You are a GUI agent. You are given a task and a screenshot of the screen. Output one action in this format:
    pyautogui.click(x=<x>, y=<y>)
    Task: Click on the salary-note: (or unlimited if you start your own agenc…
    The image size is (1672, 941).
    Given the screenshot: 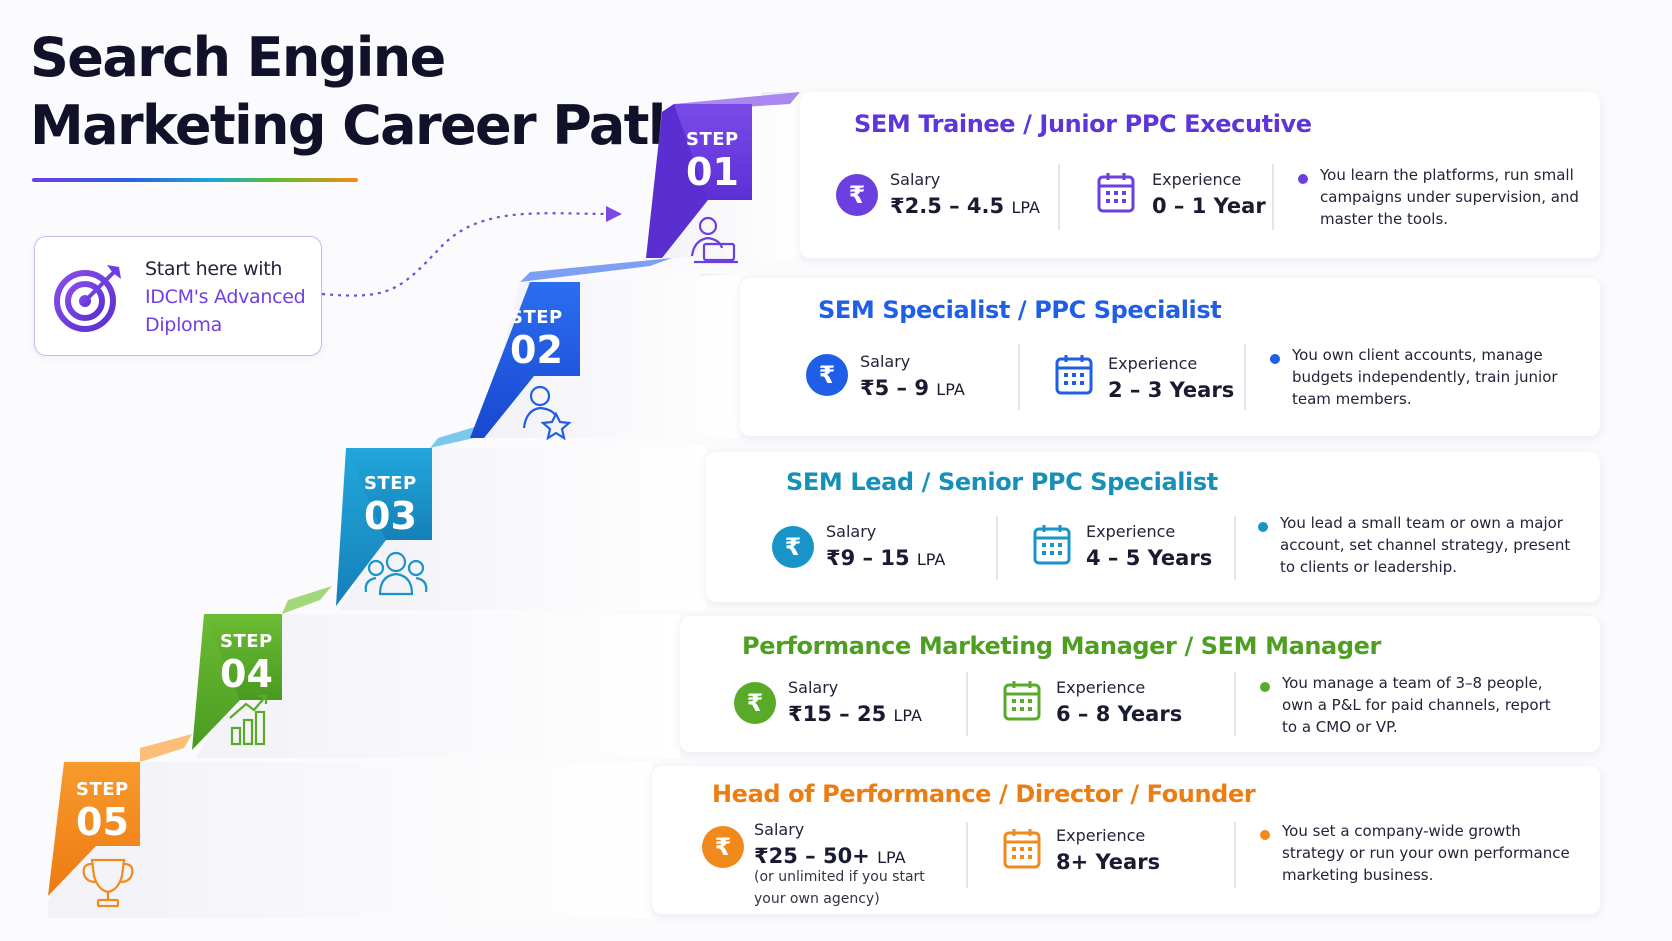 What is the action you would take?
    pyautogui.click(x=839, y=888)
    